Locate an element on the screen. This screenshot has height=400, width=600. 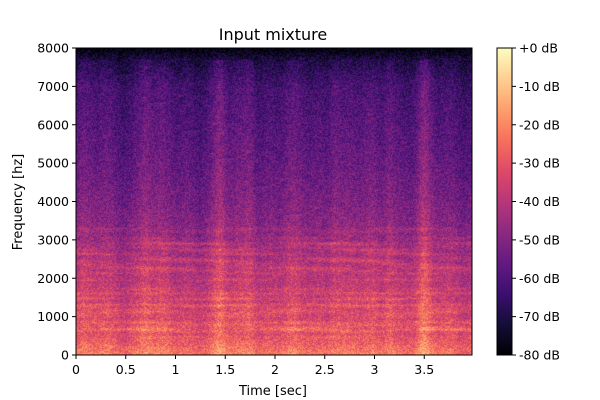
y-tick-label: 8000 is located at coordinates (53, 48).